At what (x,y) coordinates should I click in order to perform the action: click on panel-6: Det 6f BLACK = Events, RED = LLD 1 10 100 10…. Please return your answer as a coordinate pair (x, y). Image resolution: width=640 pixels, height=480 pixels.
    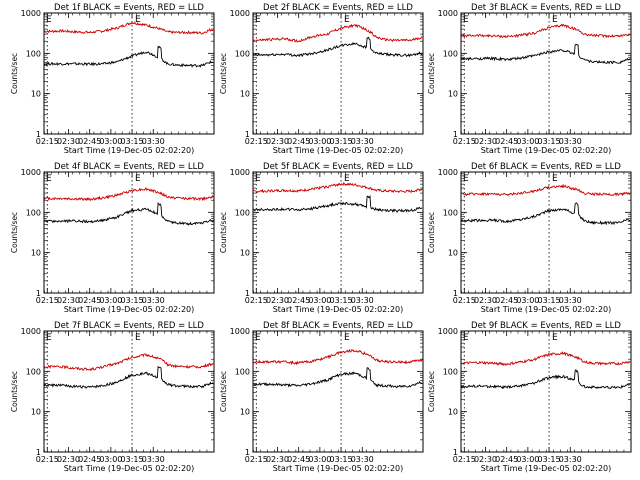
    Looking at the image, I should click on (529, 238).